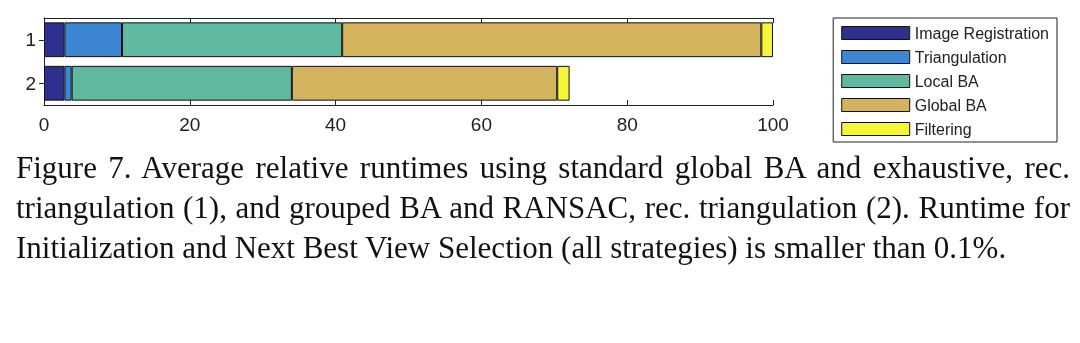 The image size is (1080, 343). What do you see at coordinates (960, 57) in the screenshot?
I see `legend-label: Triangulation` at bounding box center [960, 57].